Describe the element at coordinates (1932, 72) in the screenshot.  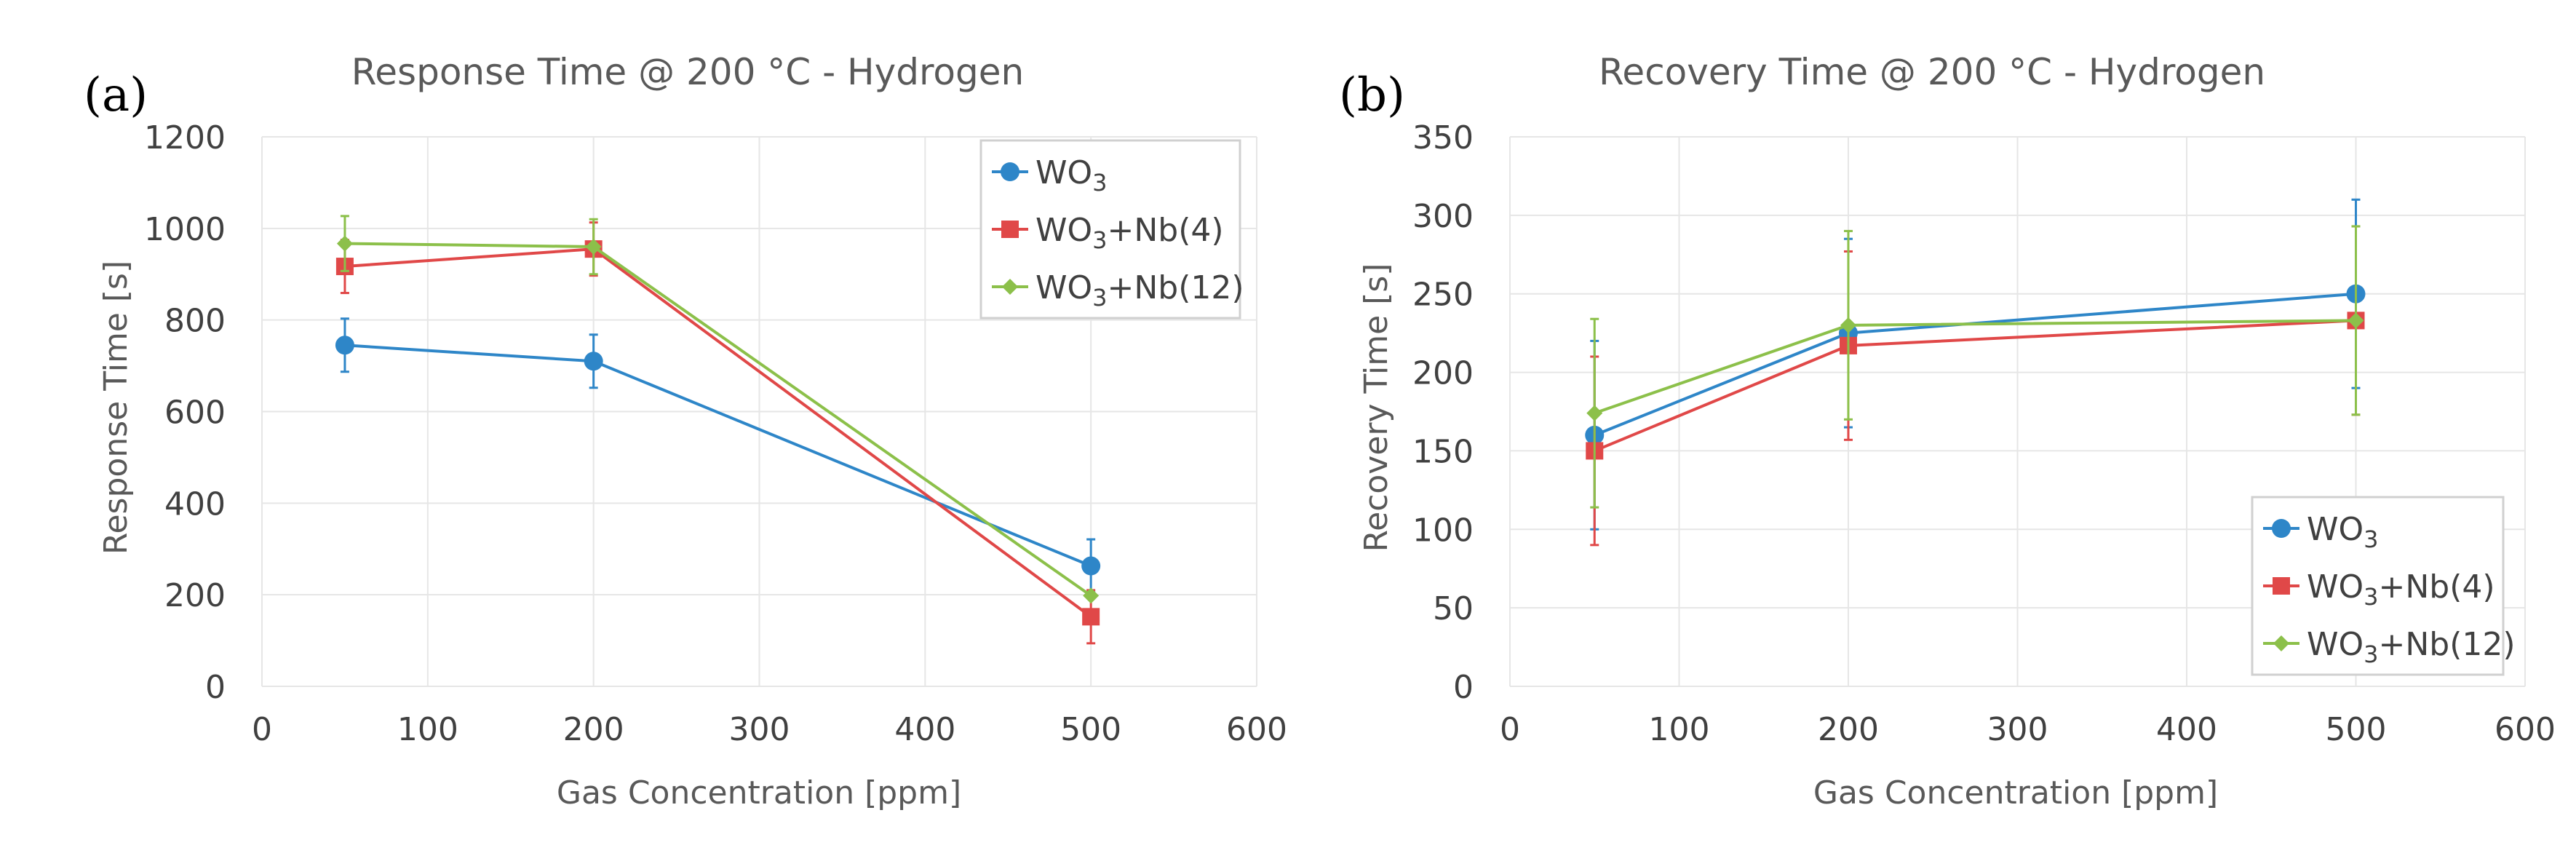
I see `panel-b-title: Recovery Time @ 200 °C - Hydrogen` at that location.